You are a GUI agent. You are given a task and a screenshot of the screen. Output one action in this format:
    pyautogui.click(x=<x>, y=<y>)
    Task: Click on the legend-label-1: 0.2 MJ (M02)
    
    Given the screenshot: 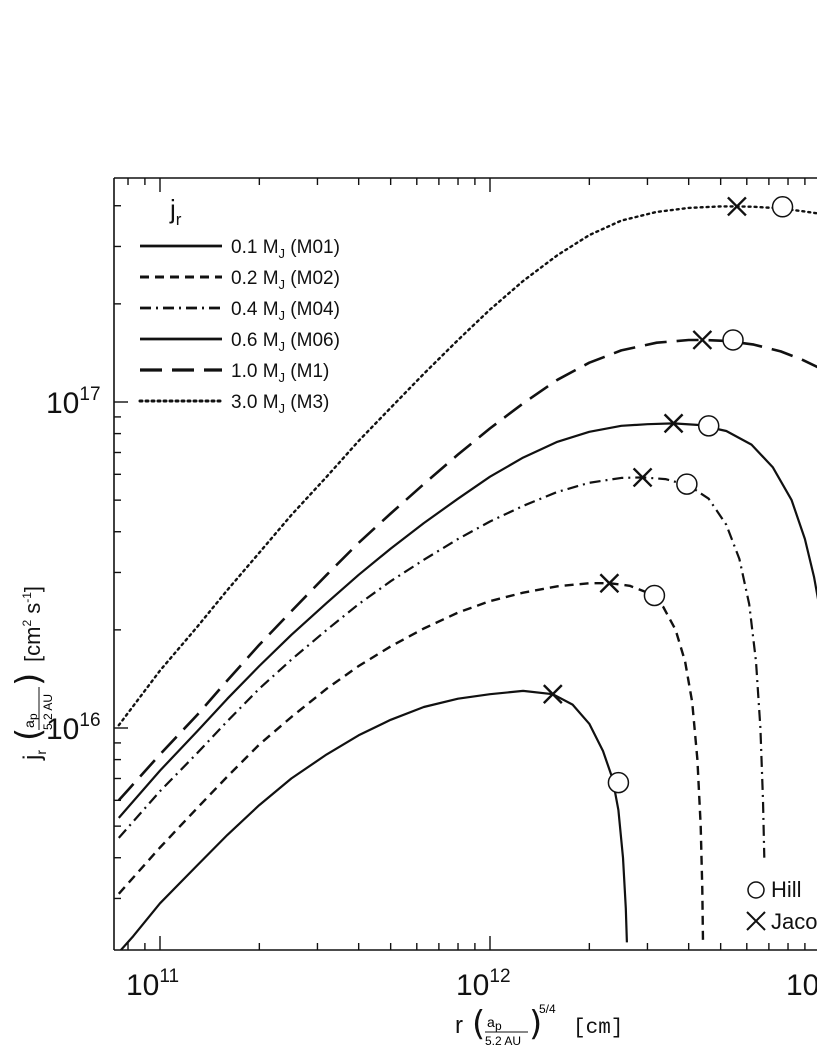 What is the action you would take?
    pyautogui.click(x=285, y=280)
    